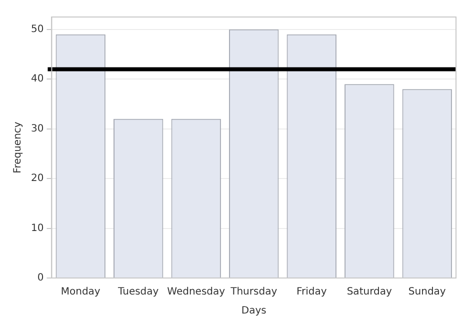 Image resolution: width=470 pixels, height=329 pixels. Describe the element at coordinates (18, 148) in the screenshot. I see `y-axis-title: Frequency` at that location.